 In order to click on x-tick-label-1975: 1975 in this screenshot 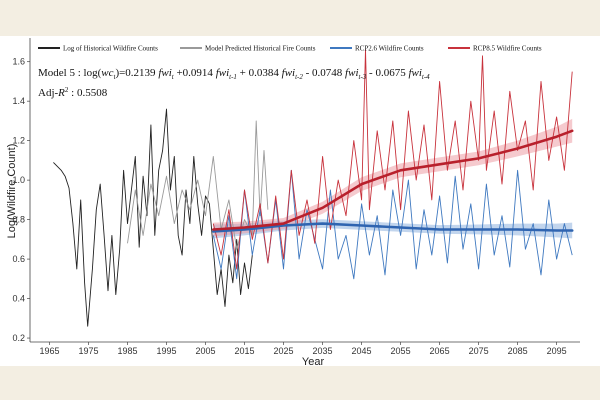, I will do `click(88, 351)`.